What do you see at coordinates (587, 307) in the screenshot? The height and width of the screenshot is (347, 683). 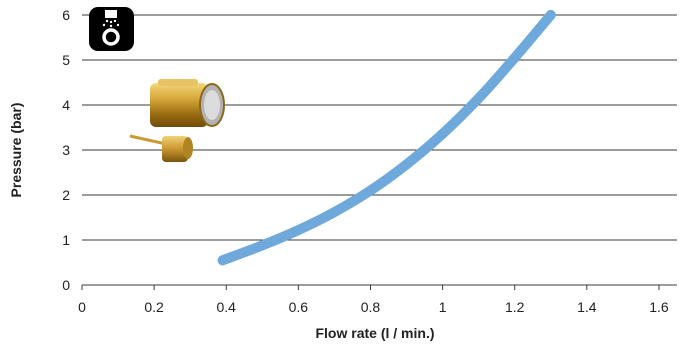 I see `x-tick-label: 1.4` at bounding box center [587, 307].